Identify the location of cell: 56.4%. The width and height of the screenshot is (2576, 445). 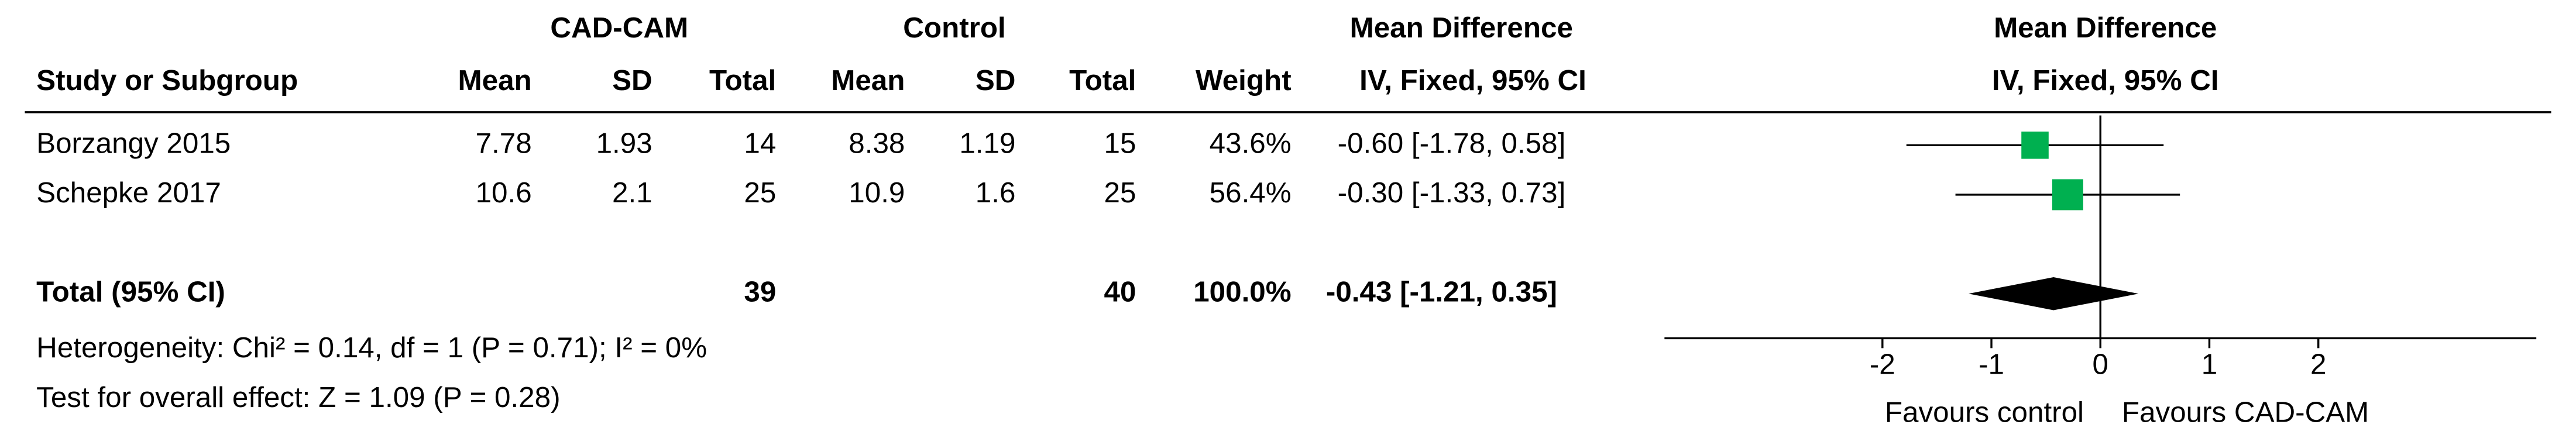
(1251, 193).